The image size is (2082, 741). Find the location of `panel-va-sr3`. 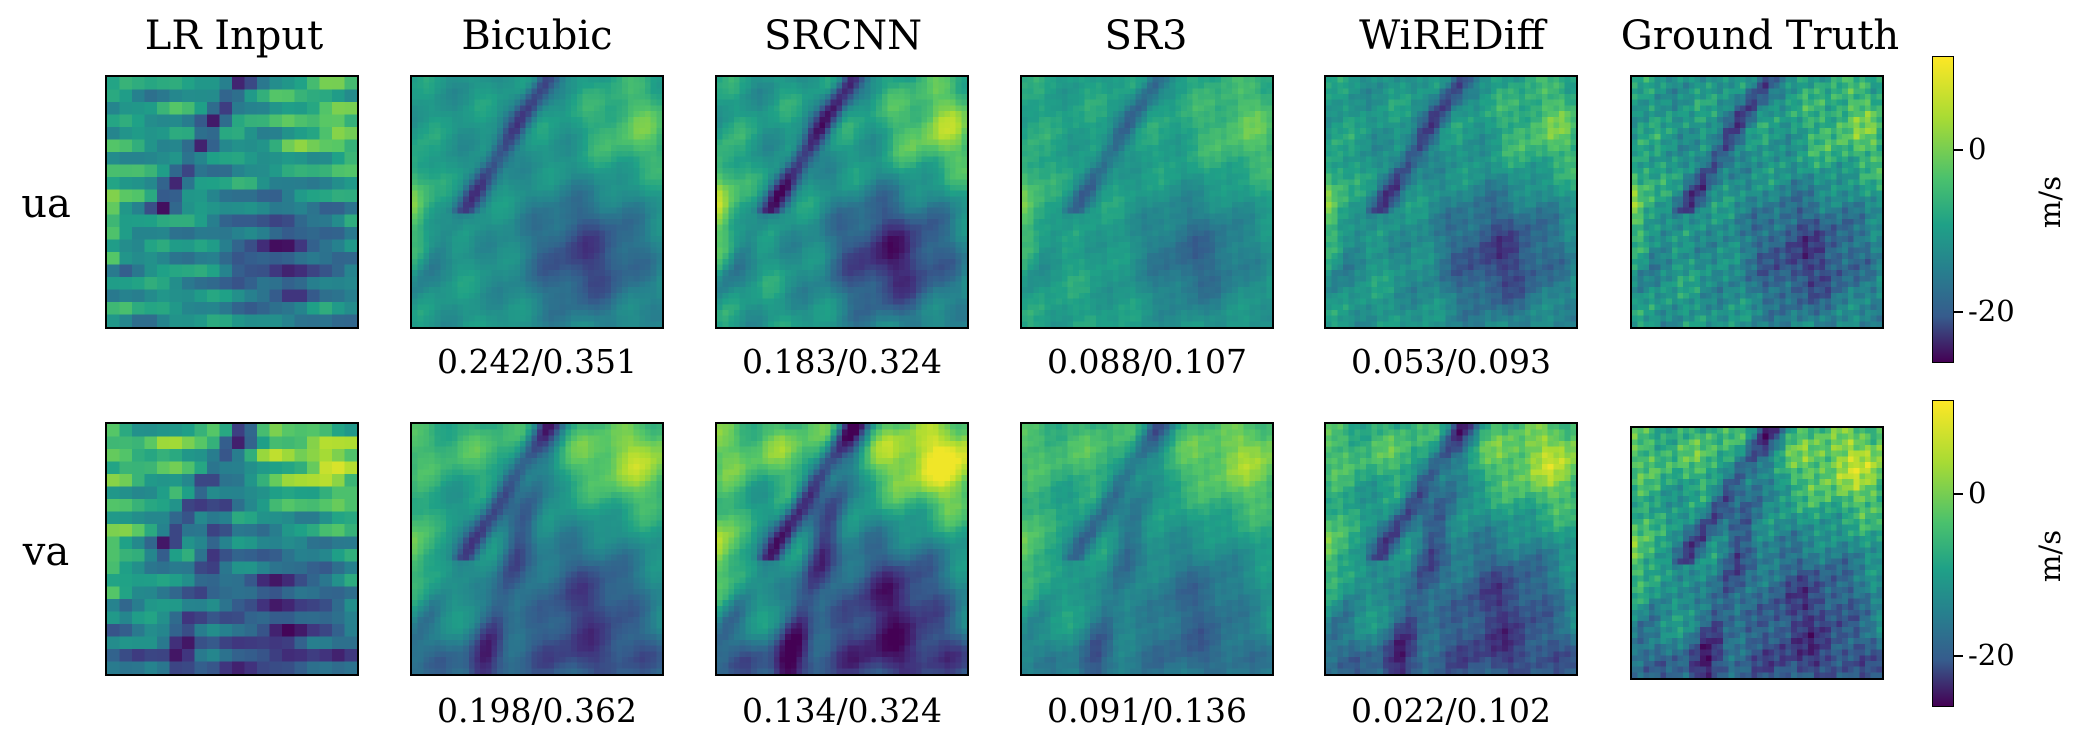

panel-va-sr3 is located at coordinates (1147, 549).